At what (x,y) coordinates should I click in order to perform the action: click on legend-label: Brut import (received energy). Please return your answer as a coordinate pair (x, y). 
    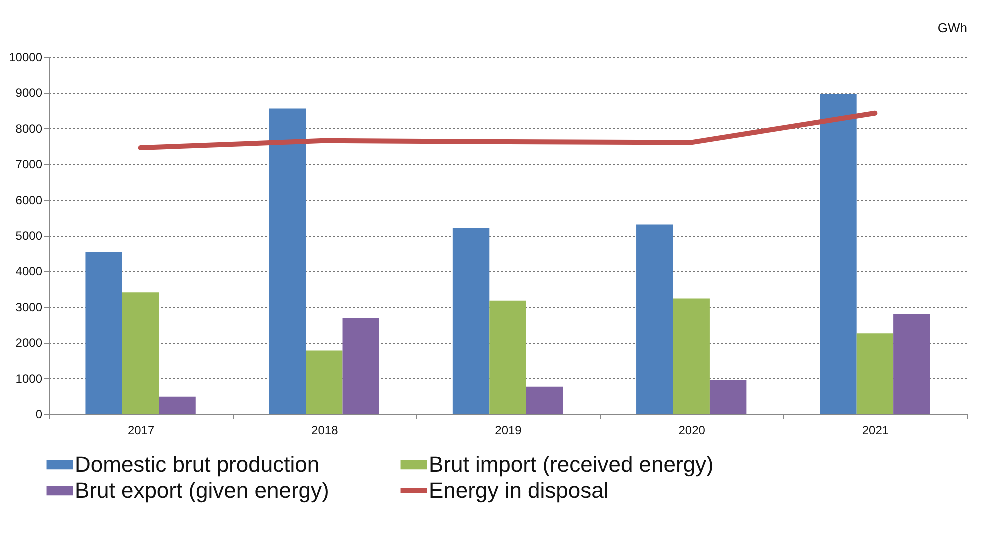
    Looking at the image, I should click on (571, 464).